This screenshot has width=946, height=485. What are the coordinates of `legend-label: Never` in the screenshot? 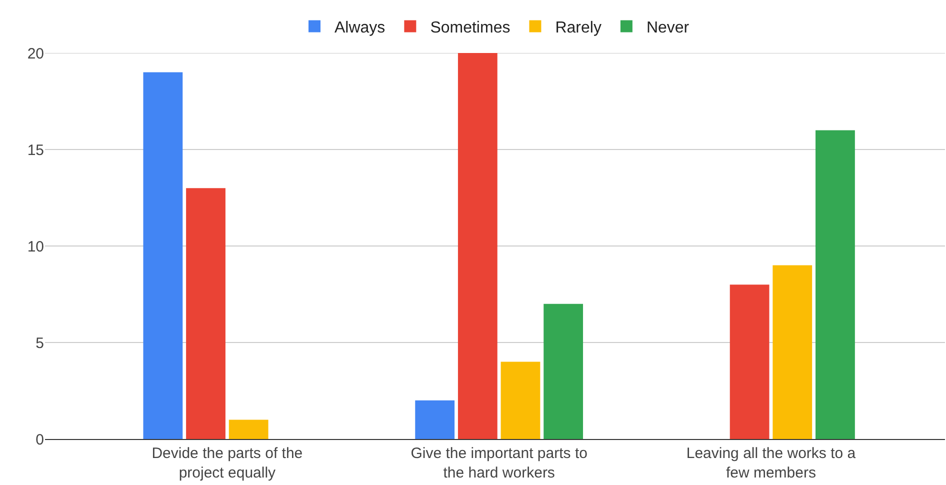 It's located at (668, 27).